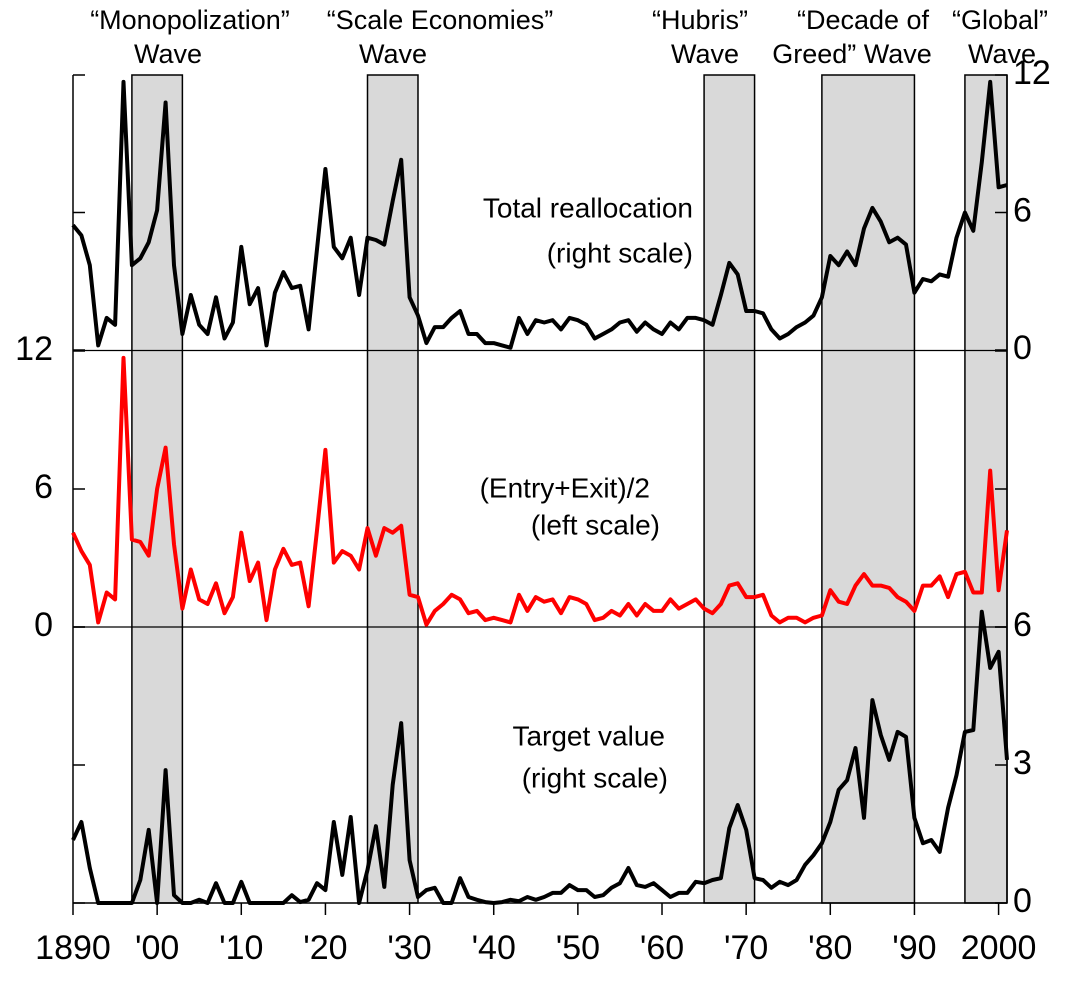 This screenshot has height=991, width=1083. What do you see at coordinates (999, 948) in the screenshot?
I see `x-tick-label: 2000` at bounding box center [999, 948].